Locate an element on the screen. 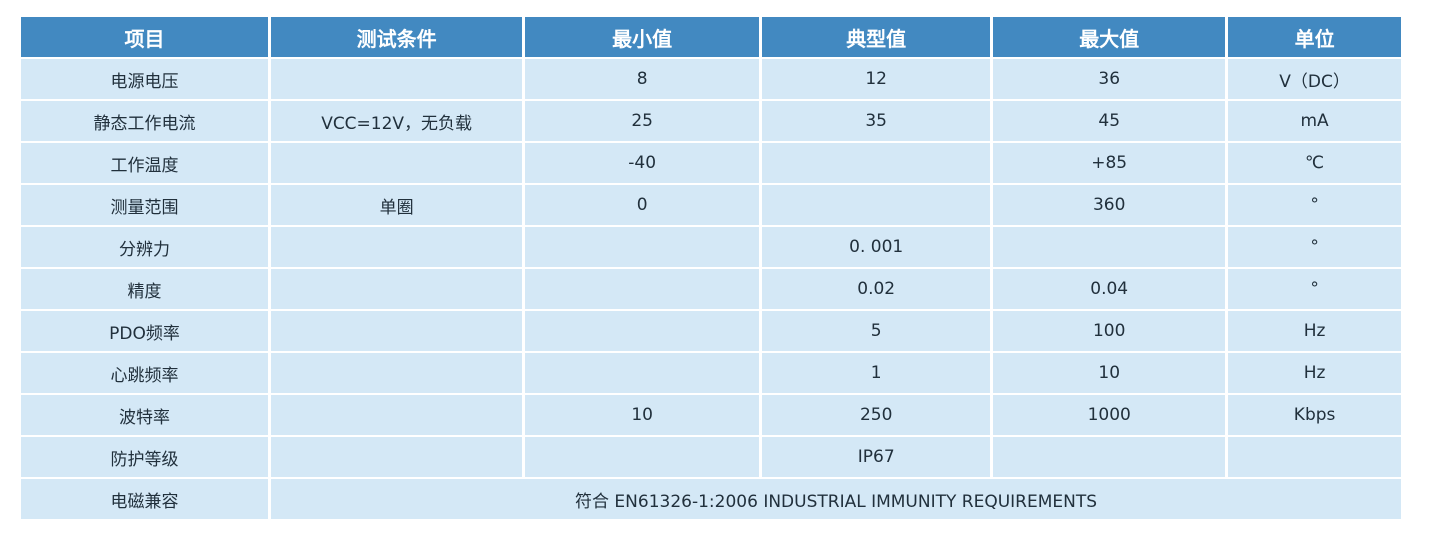 The image size is (1433, 538). cell-condition: VCC=12V，无负载 is located at coordinates (397, 121).